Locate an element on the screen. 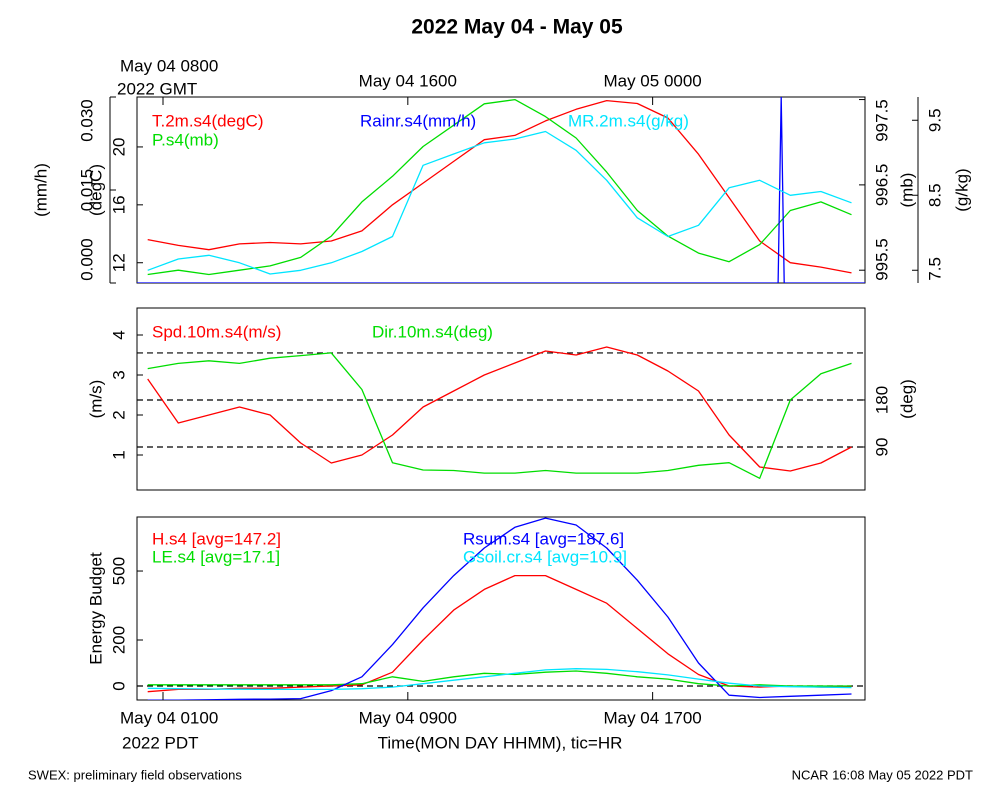 This screenshot has height=800, width=1000. x-tick-label: May 04 0800 is located at coordinates (169, 65).